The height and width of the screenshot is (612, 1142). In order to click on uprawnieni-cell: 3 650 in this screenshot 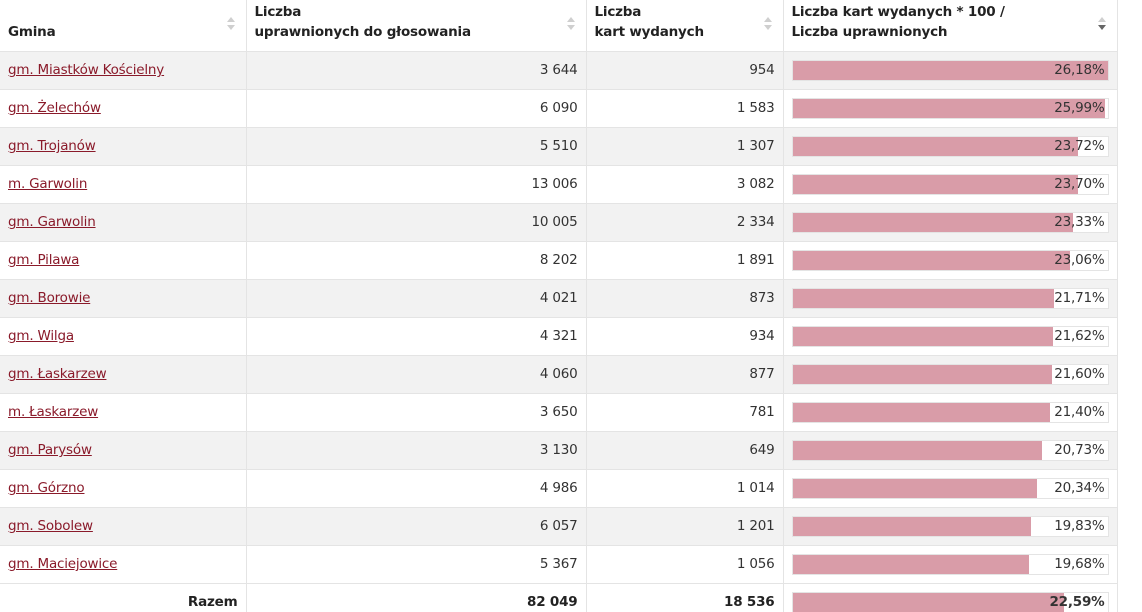, I will do `click(416, 412)`.